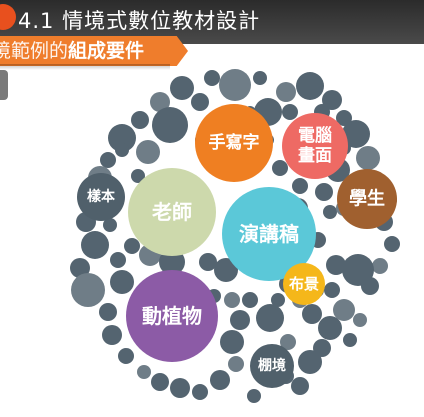 The width and height of the screenshot is (424, 417). What do you see at coordinates (34, 51) in the screenshot?
I see `banner-prefix: 境範例的` at bounding box center [34, 51].